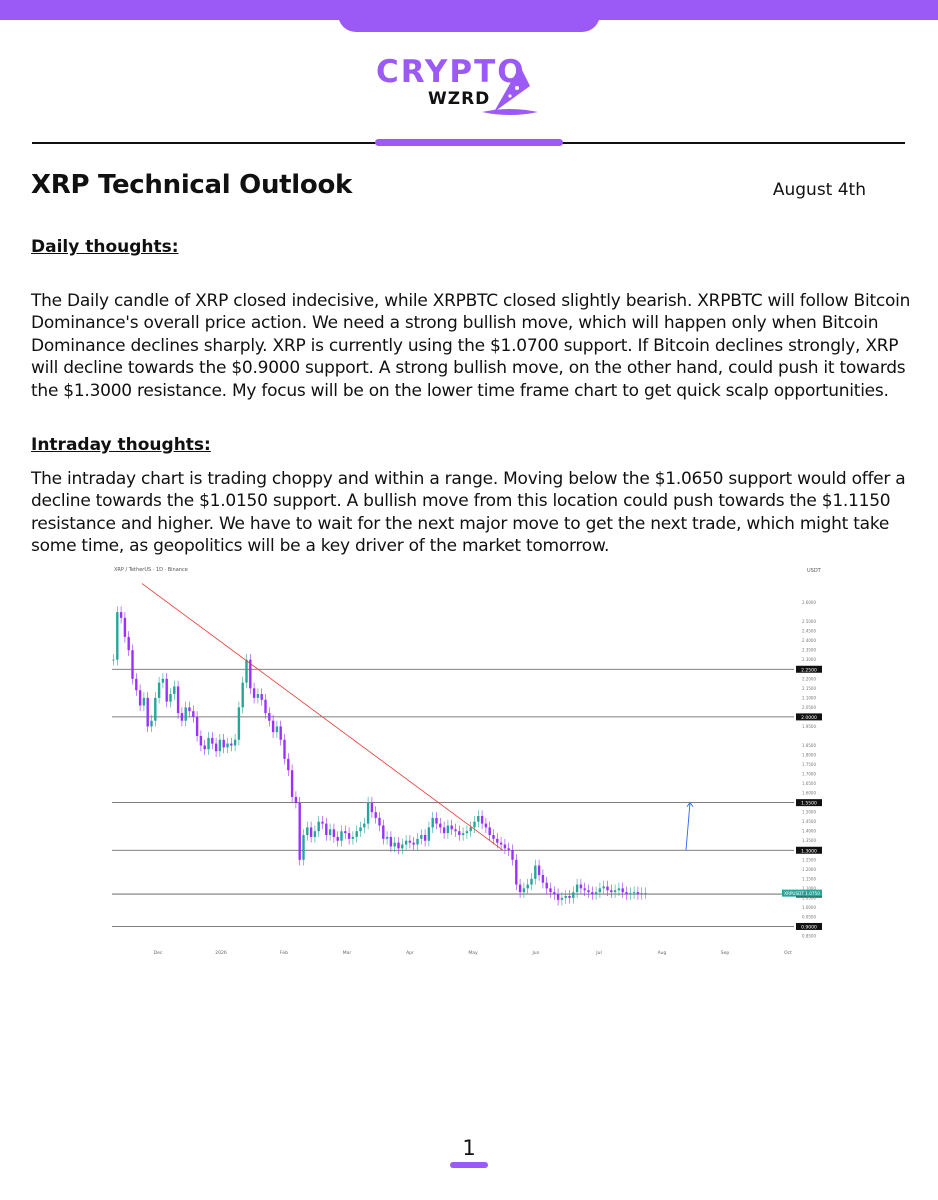  What do you see at coordinates (688, 826) in the screenshot?
I see `bullish-arrow-icon` at bounding box center [688, 826].